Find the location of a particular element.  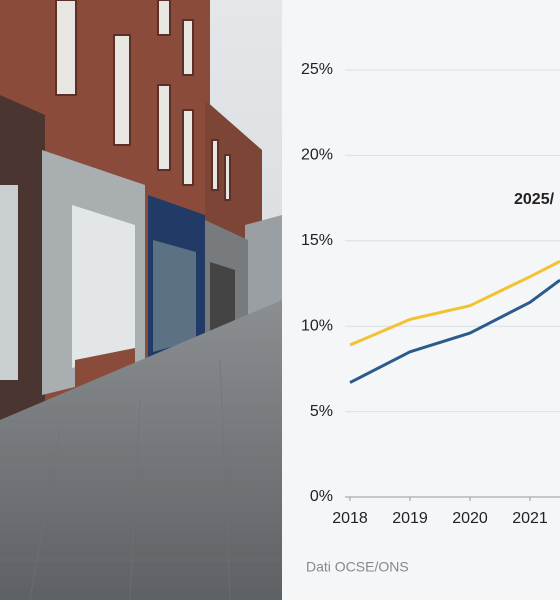

x-tick-label: 2018 is located at coordinates (350, 518).